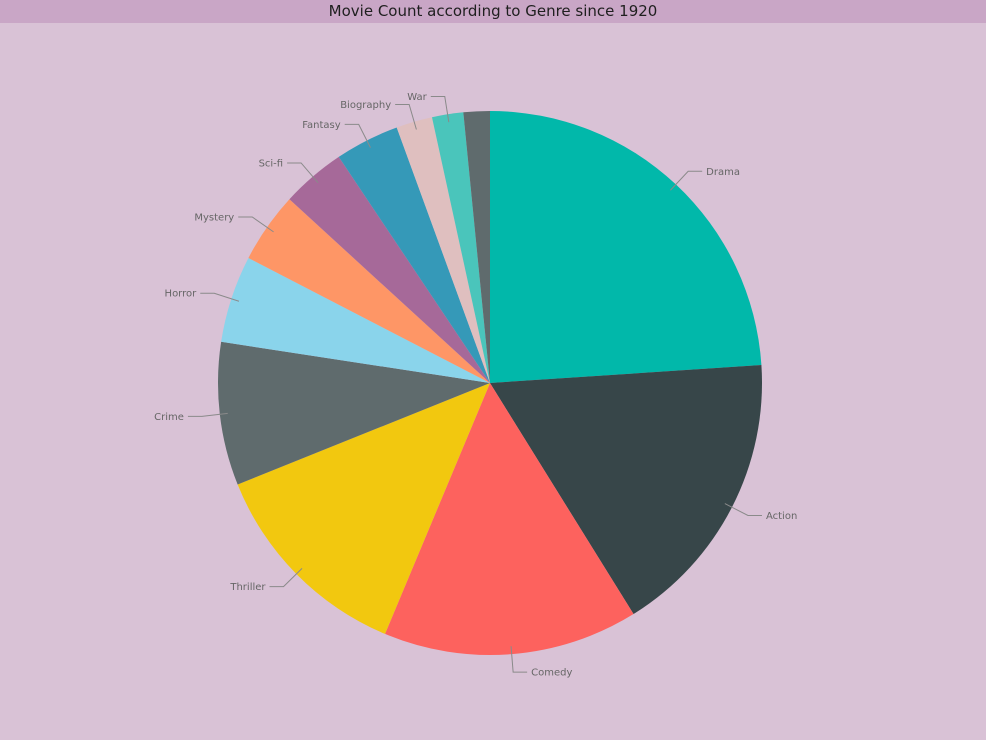 Image resolution: width=986 pixels, height=740 pixels. What do you see at coordinates (781, 516) in the screenshot?
I see `label-action: Action` at bounding box center [781, 516].